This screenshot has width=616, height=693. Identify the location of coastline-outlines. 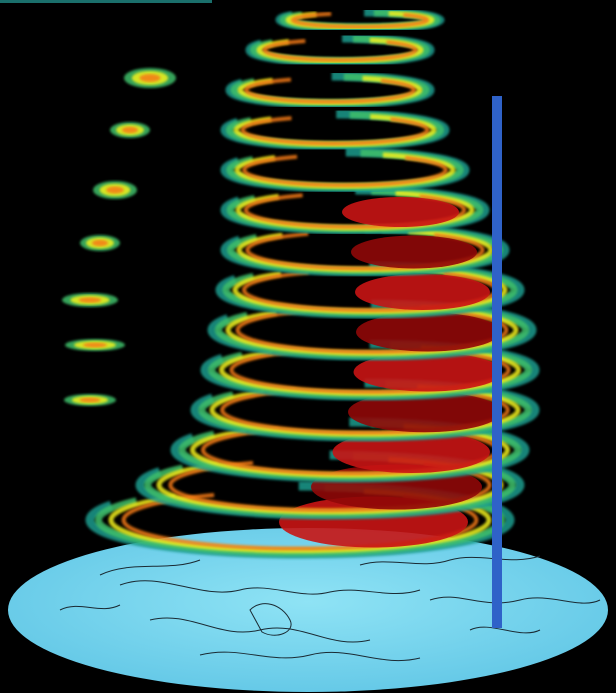
(330, 608).